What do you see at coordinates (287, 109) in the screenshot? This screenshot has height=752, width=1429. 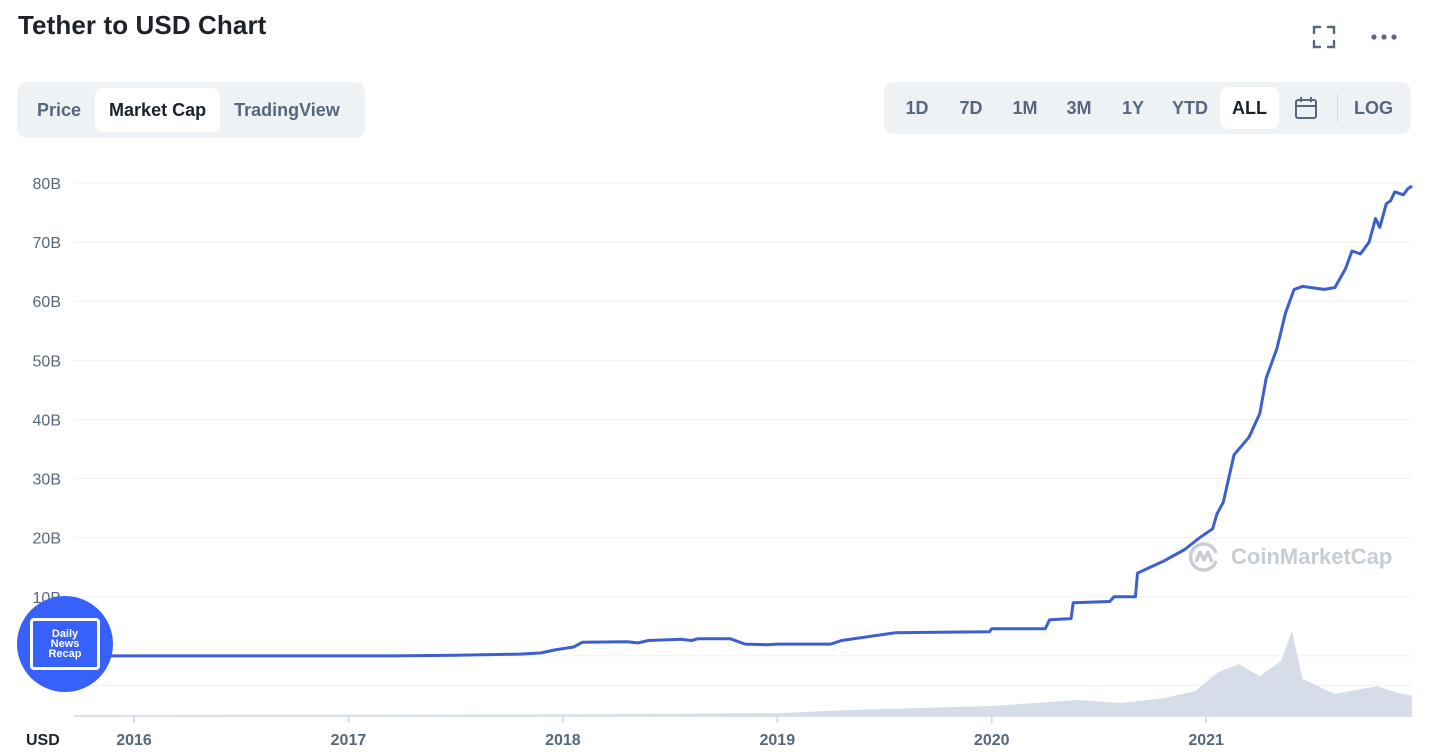 I see `tab-tradingview: TradingView` at bounding box center [287, 109].